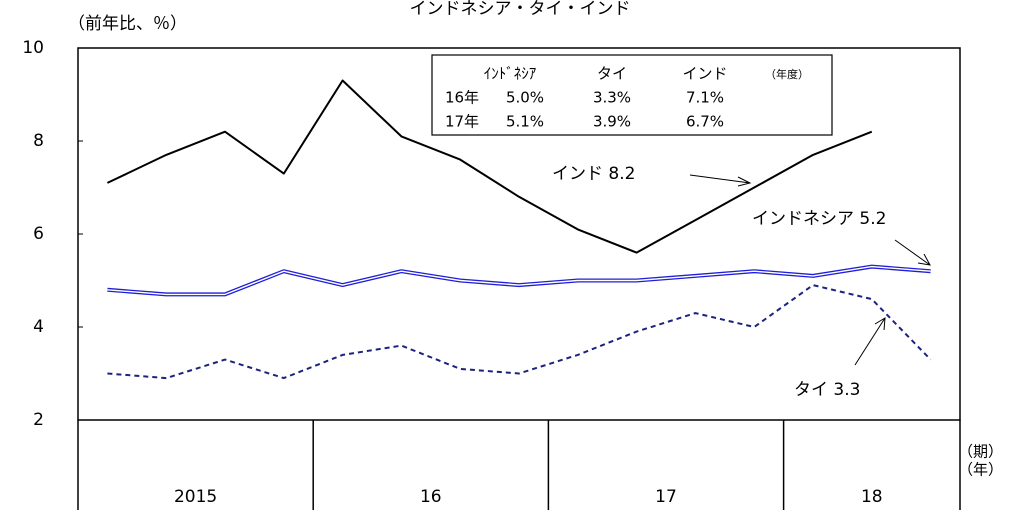 Image resolution: width=1016 pixels, height=514 pixels. I want to click on annotation: インド 8.2, so click(593, 174).